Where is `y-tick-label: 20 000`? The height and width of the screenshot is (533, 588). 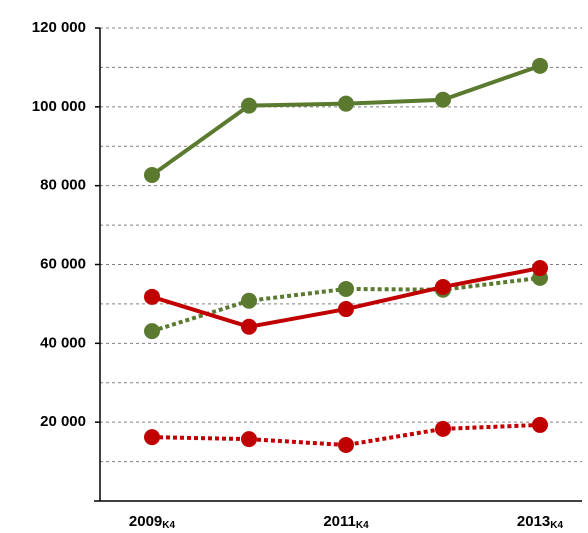 y-tick-label: 20 000 is located at coordinates (63, 421).